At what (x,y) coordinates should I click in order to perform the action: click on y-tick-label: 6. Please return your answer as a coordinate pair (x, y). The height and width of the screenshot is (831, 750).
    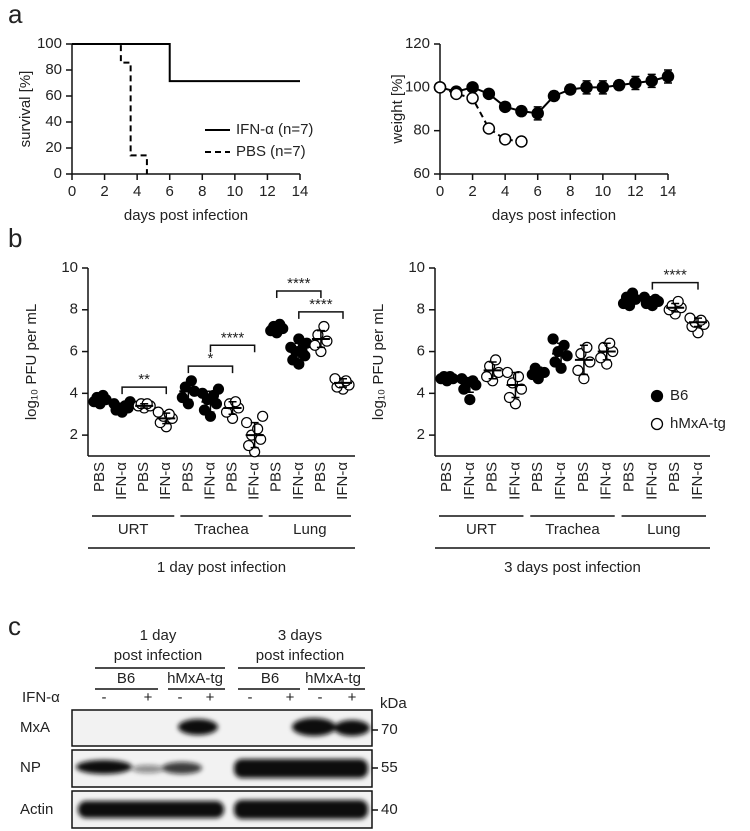
    Looking at the image, I should click on (74, 351).